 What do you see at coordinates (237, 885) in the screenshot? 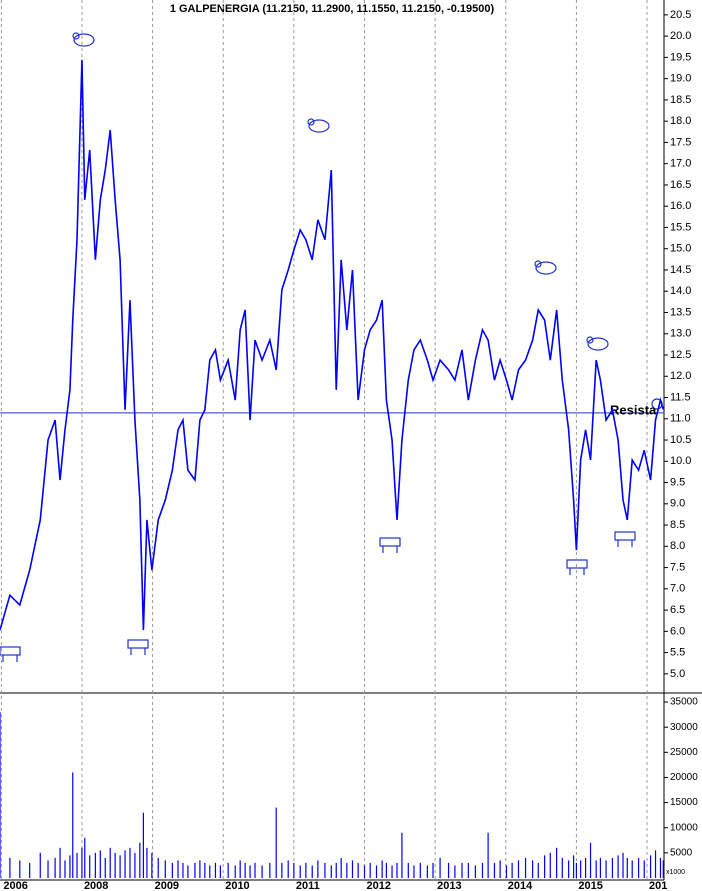
I see `x-tick-label: 2010` at bounding box center [237, 885].